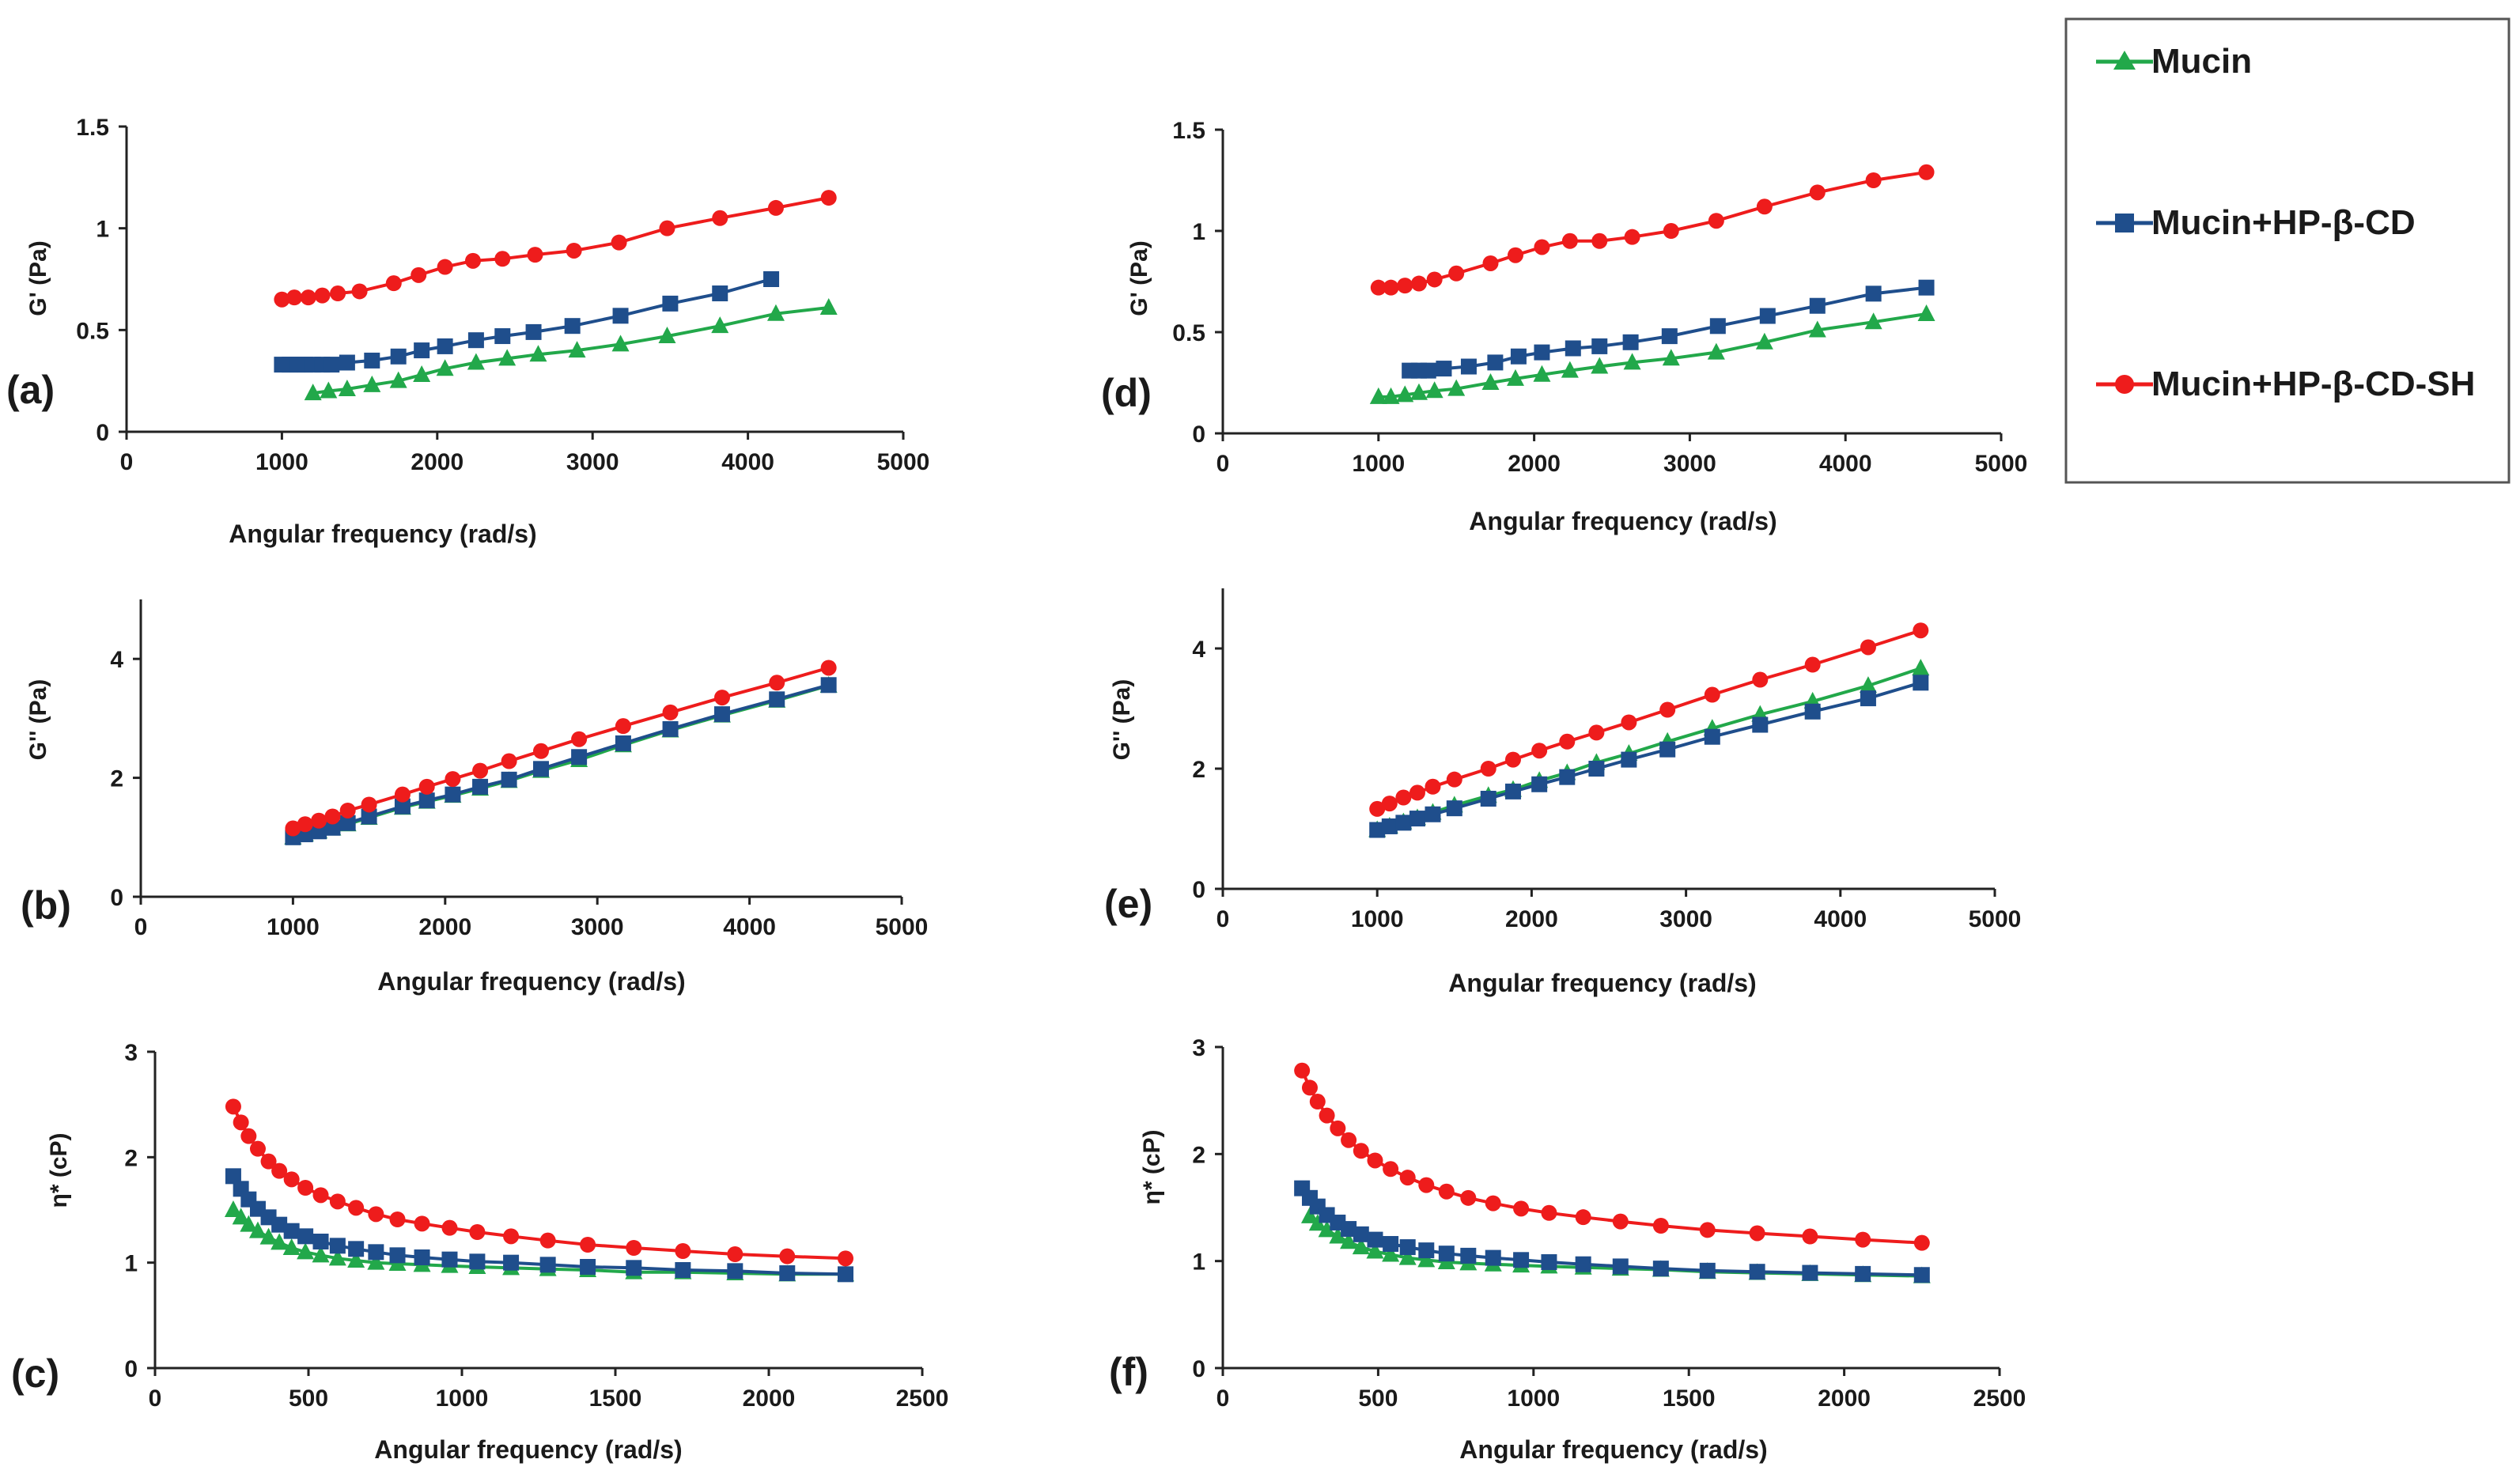  What do you see at coordinates (1844, 1398) in the screenshot?
I see `x-tick-label: 2000` at bounding box center [1844, 1398].